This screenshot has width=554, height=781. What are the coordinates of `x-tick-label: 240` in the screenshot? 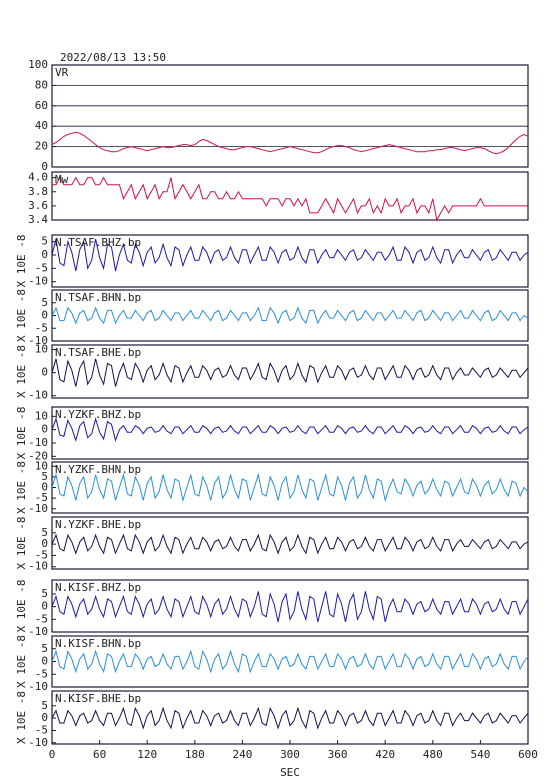 It's located at (242, 754).